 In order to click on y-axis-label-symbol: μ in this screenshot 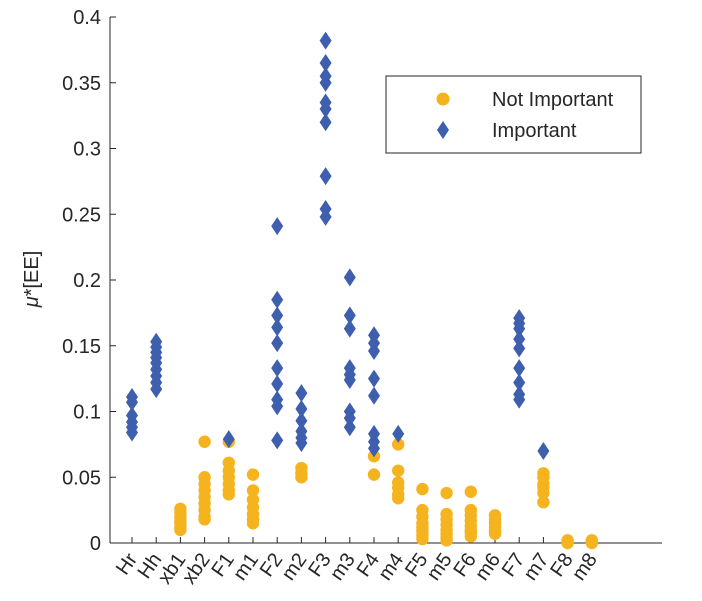, I will do `click(32, 302)`.